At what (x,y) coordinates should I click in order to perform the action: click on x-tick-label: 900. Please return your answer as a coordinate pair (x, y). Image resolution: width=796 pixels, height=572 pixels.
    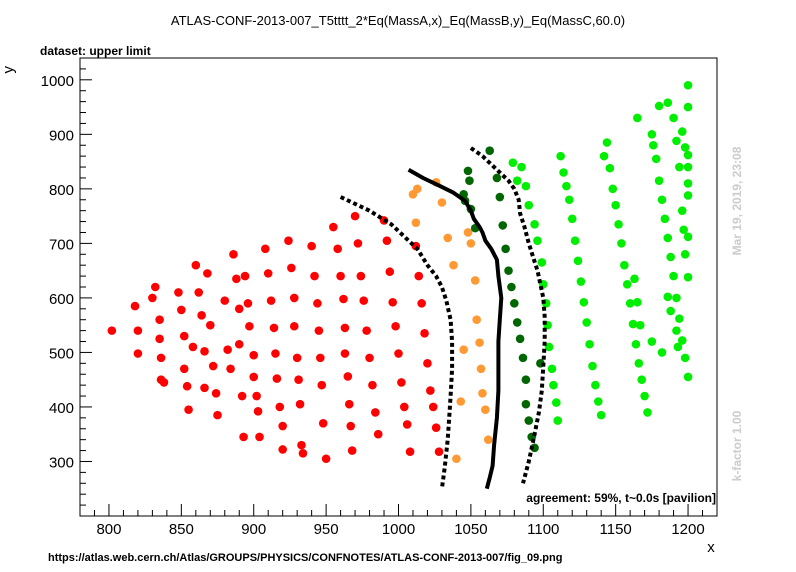
    Looking at the image, I should click on (253, 529).